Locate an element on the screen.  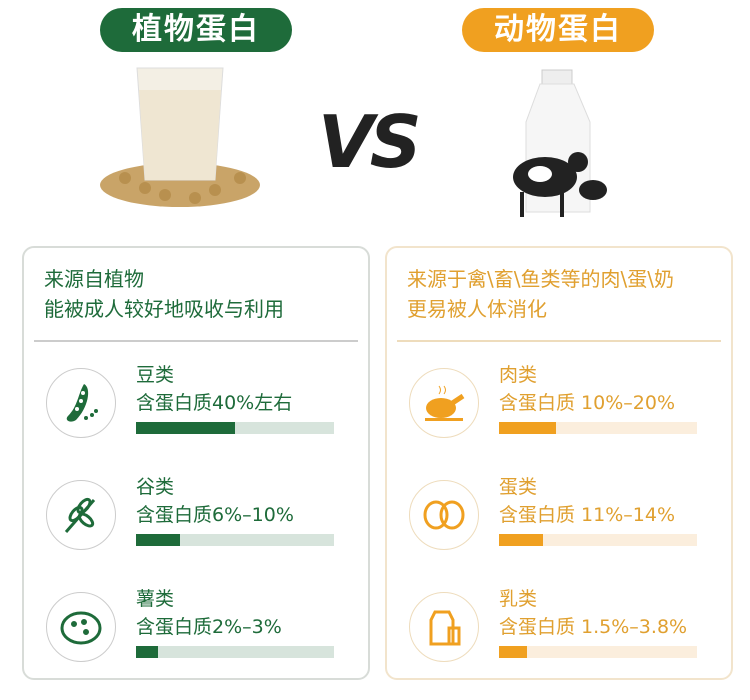
animal-protein-title: 动物蛋白 is located at coordinates (558, 30).